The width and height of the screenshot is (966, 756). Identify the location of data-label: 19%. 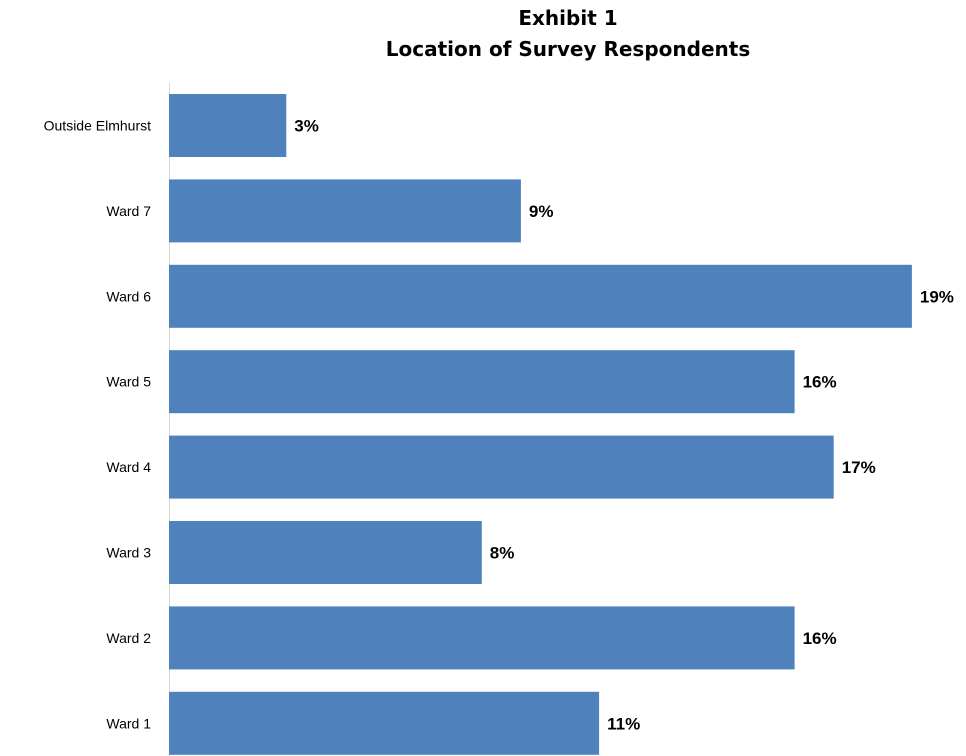
(937, 296).